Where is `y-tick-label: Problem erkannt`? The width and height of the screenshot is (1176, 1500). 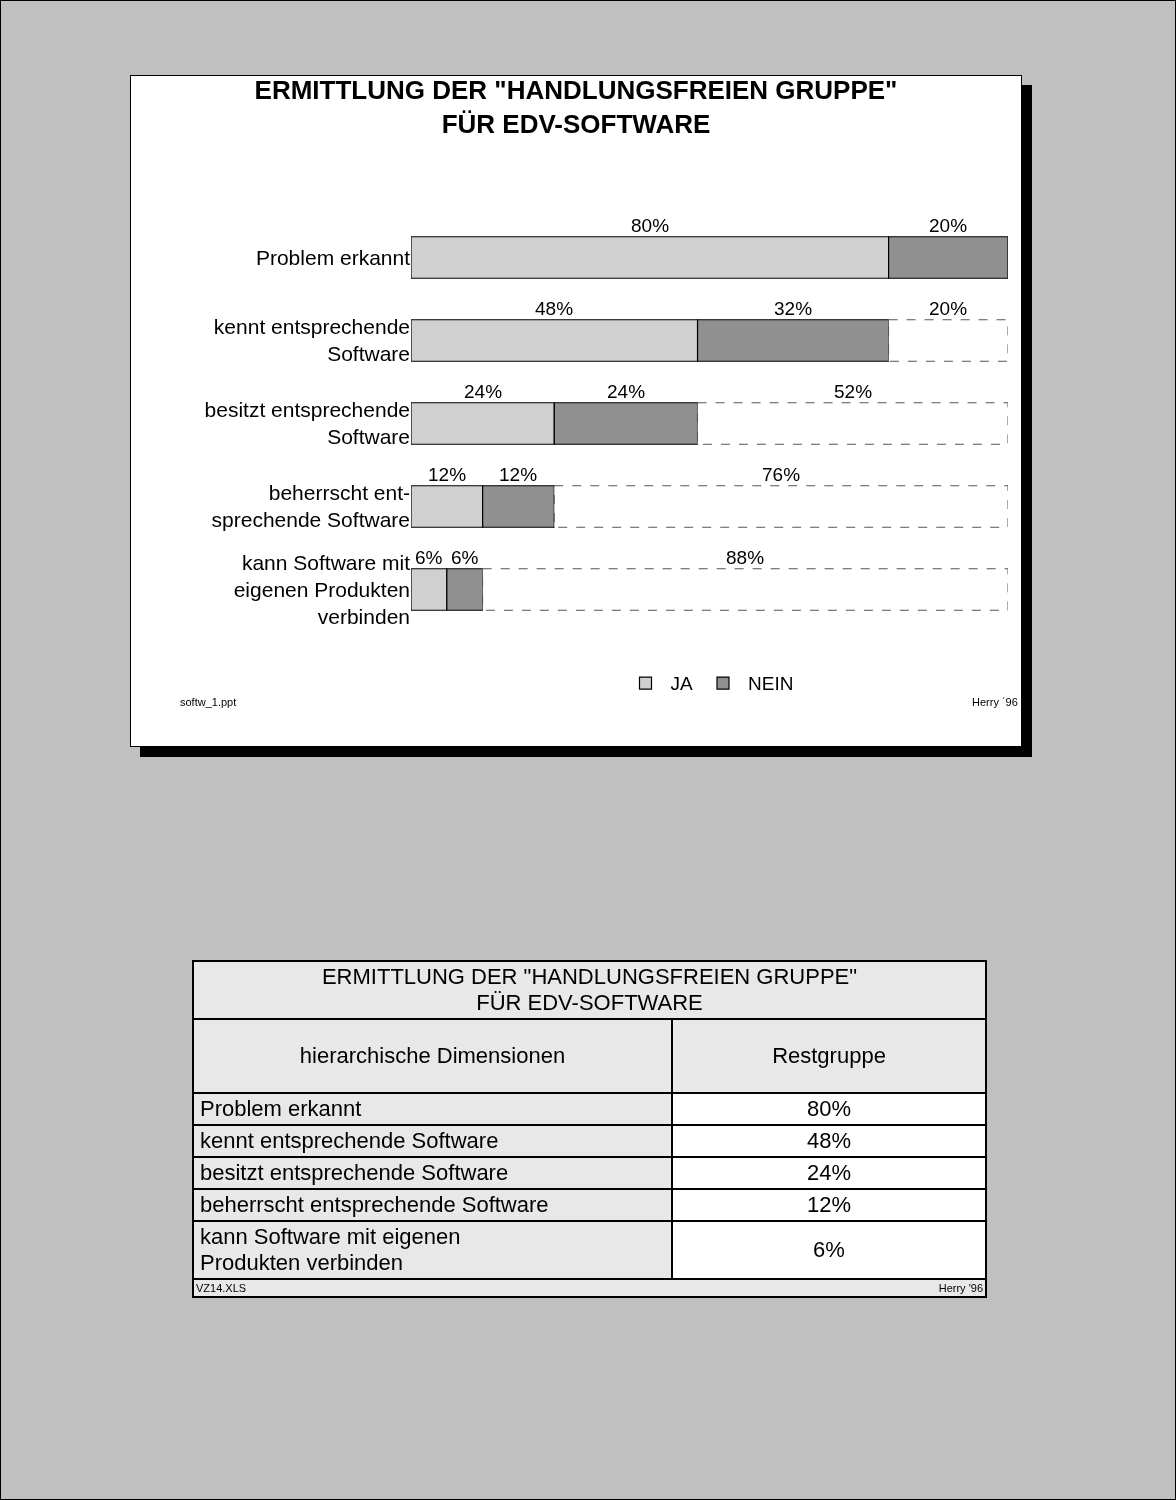
y-tick-label: Problem erkannt is located at coordinates (333, 257).